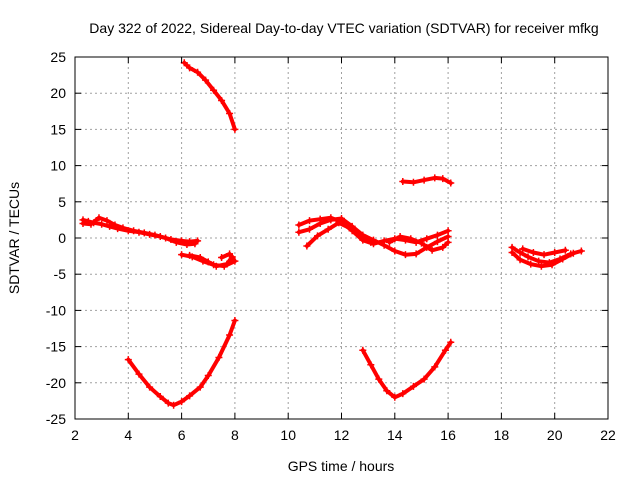 This screenshot has width=640, height=480. Describe the element at coordinates (56, 419) in the screenshot. I see `y-tick-label: -25` at that location.